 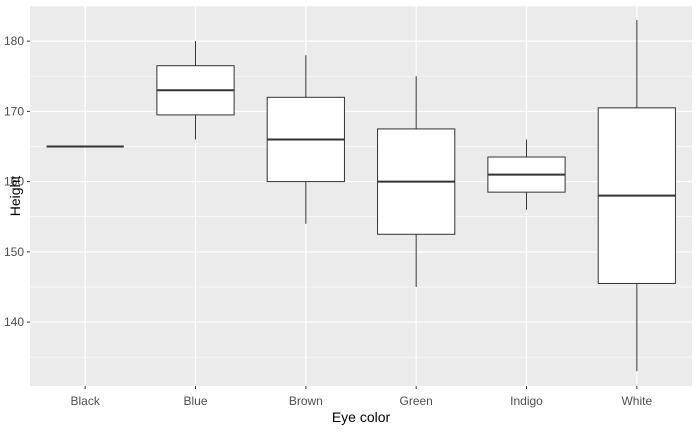 I want to click on box-white, so click(x=636, y=196).